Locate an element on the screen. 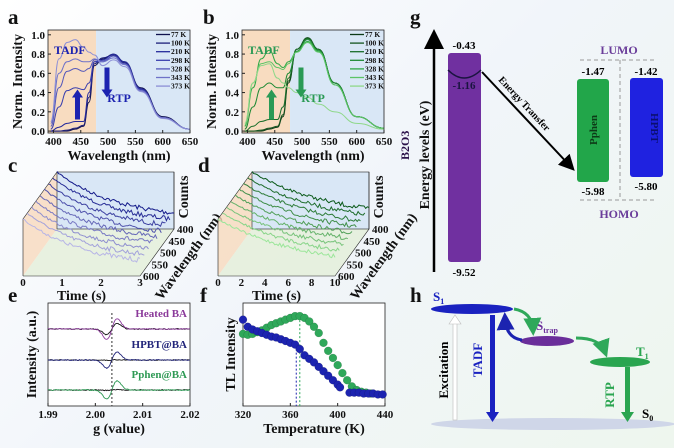 The height and width of the screenshot is (448, 674). plot-frame is located at coordinates (313, 81).